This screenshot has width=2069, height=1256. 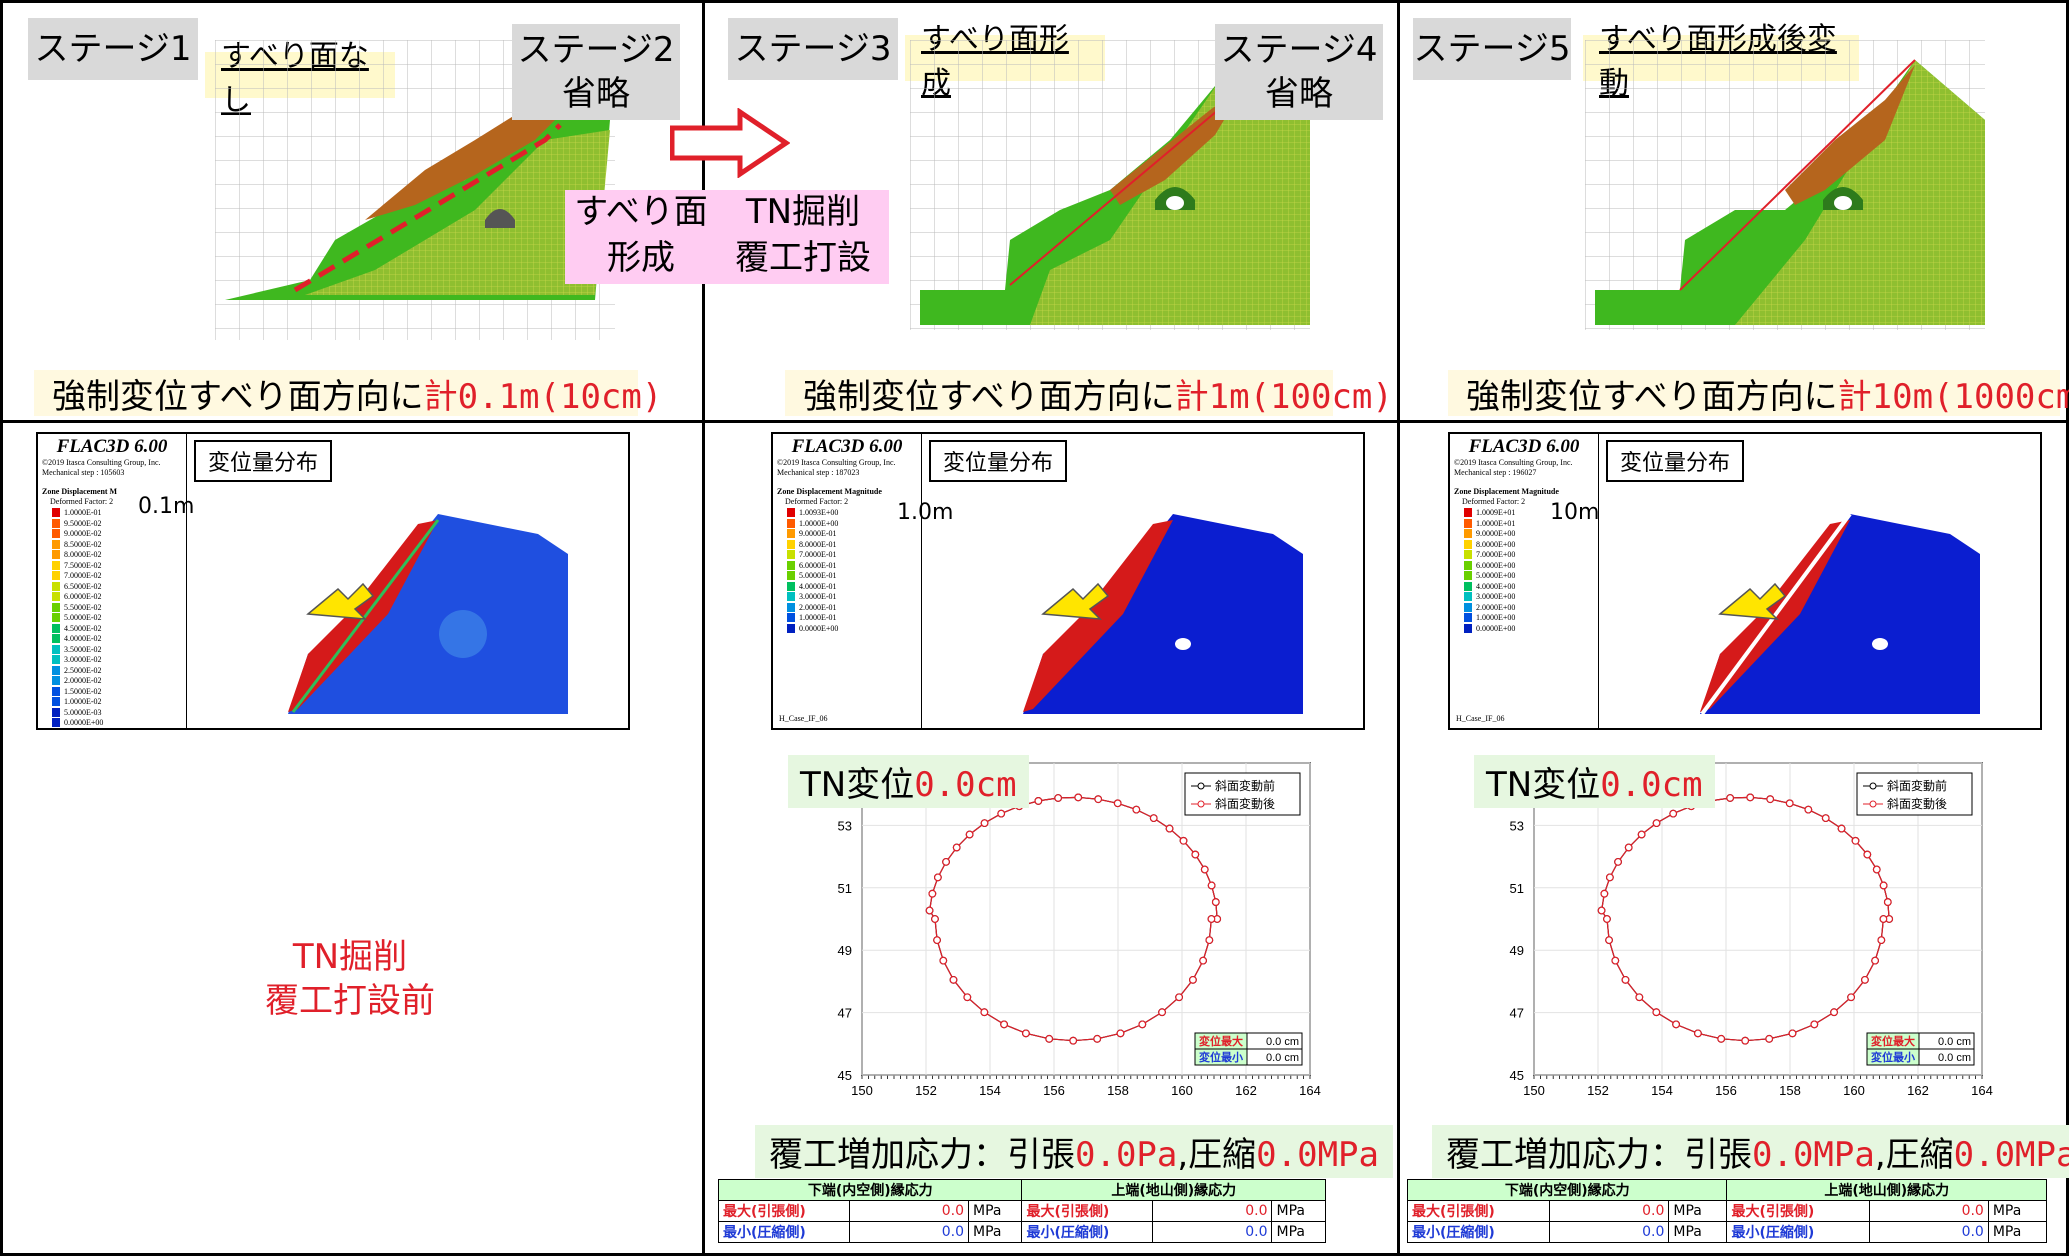 I want to click on legend-entry: 2.5000E-02, so click(x=112, y=670).